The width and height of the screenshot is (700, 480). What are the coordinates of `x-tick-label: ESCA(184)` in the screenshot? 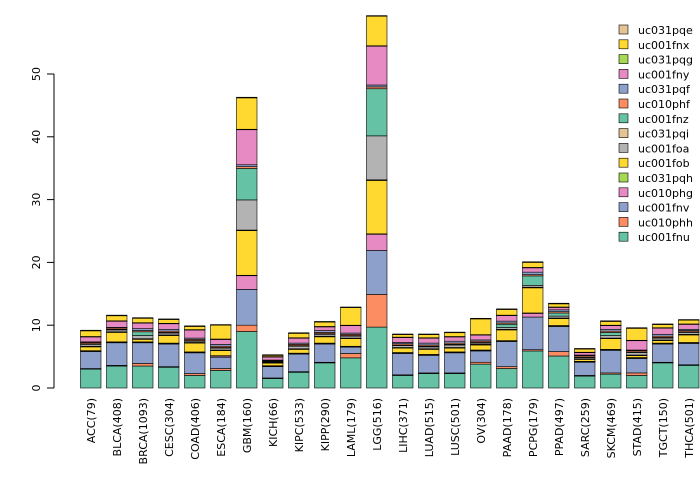 It's located at (221, 427).